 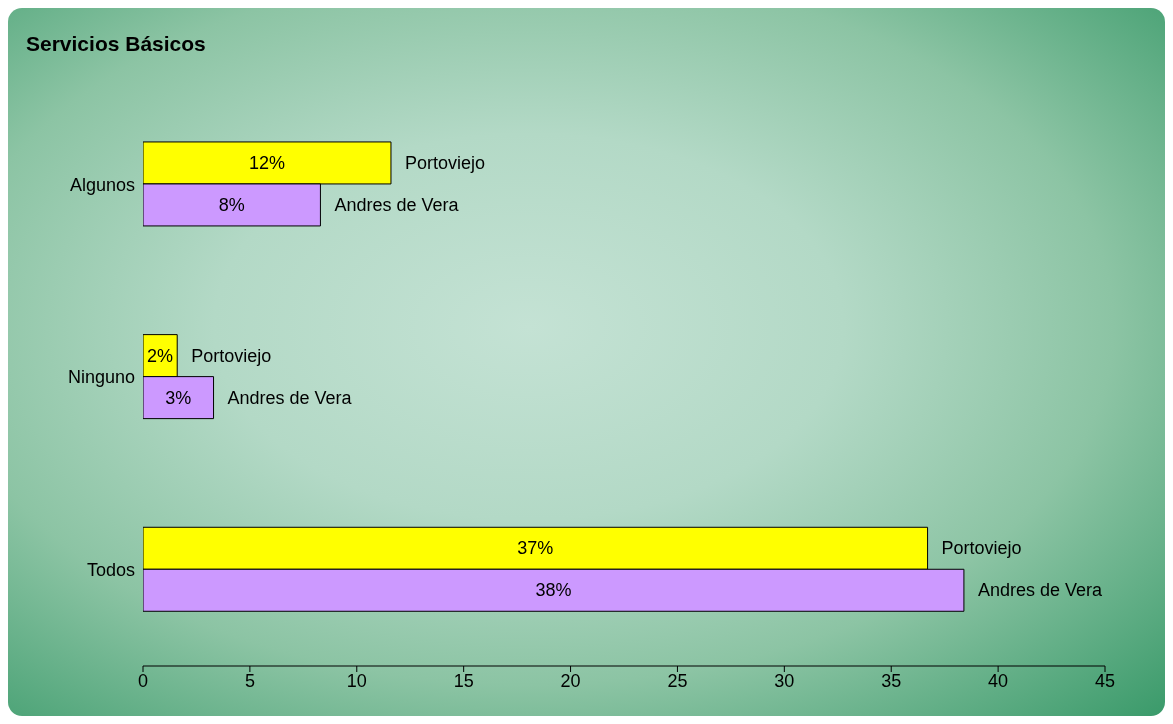 I want to click on x-tick-label: 35, so click(x=891, y=680).